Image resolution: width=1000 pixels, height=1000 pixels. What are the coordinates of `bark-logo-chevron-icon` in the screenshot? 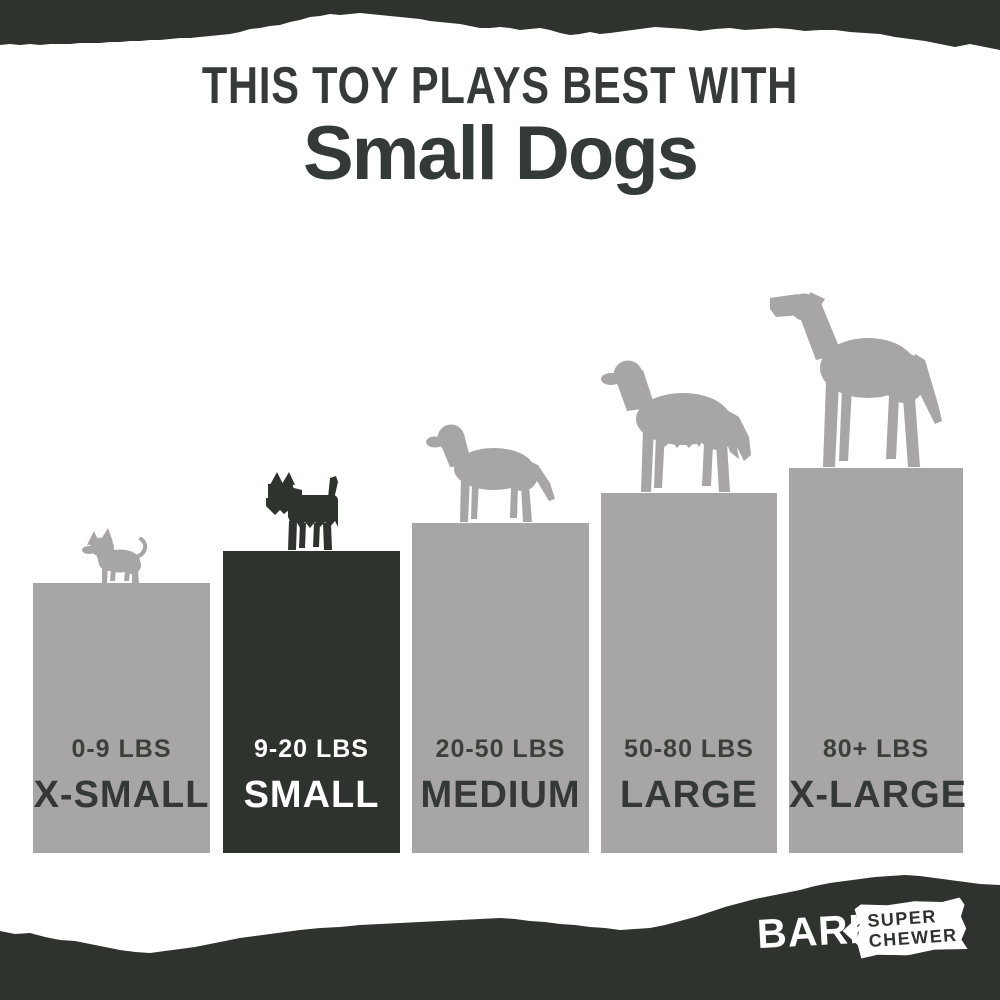 It's located at (853, 931).